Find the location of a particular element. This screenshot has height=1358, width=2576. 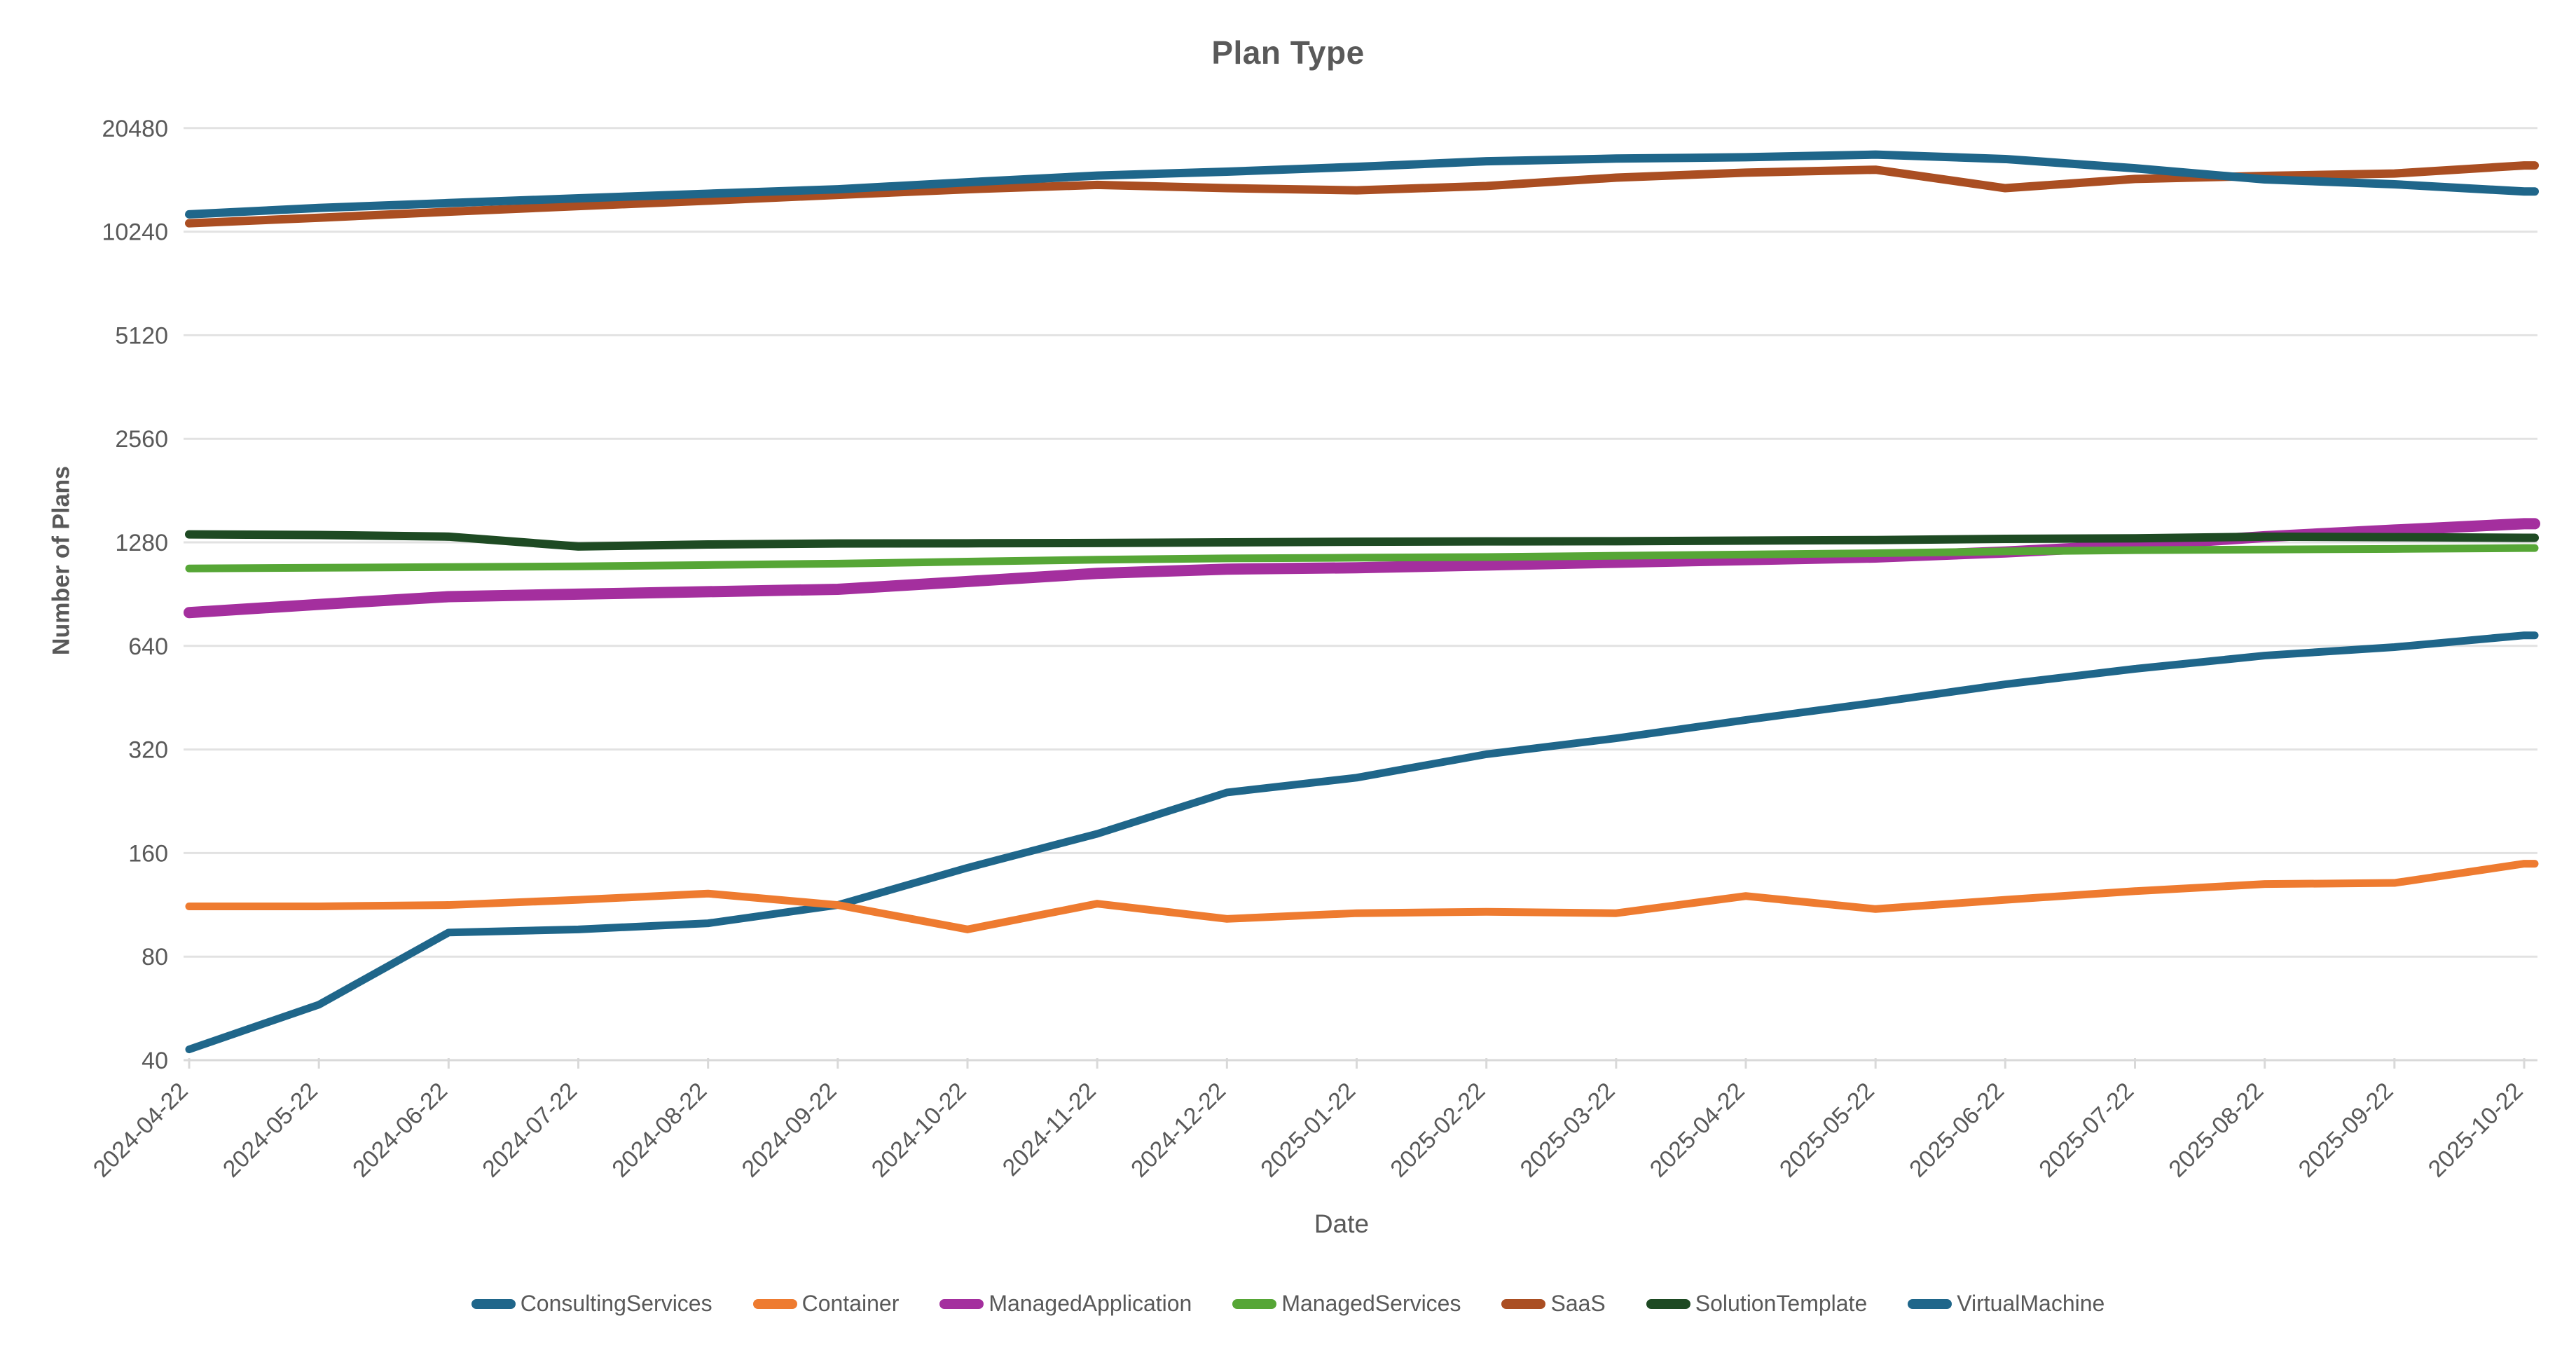

y-tick-label-5120: 5120 is located at coordinates (141, 336).